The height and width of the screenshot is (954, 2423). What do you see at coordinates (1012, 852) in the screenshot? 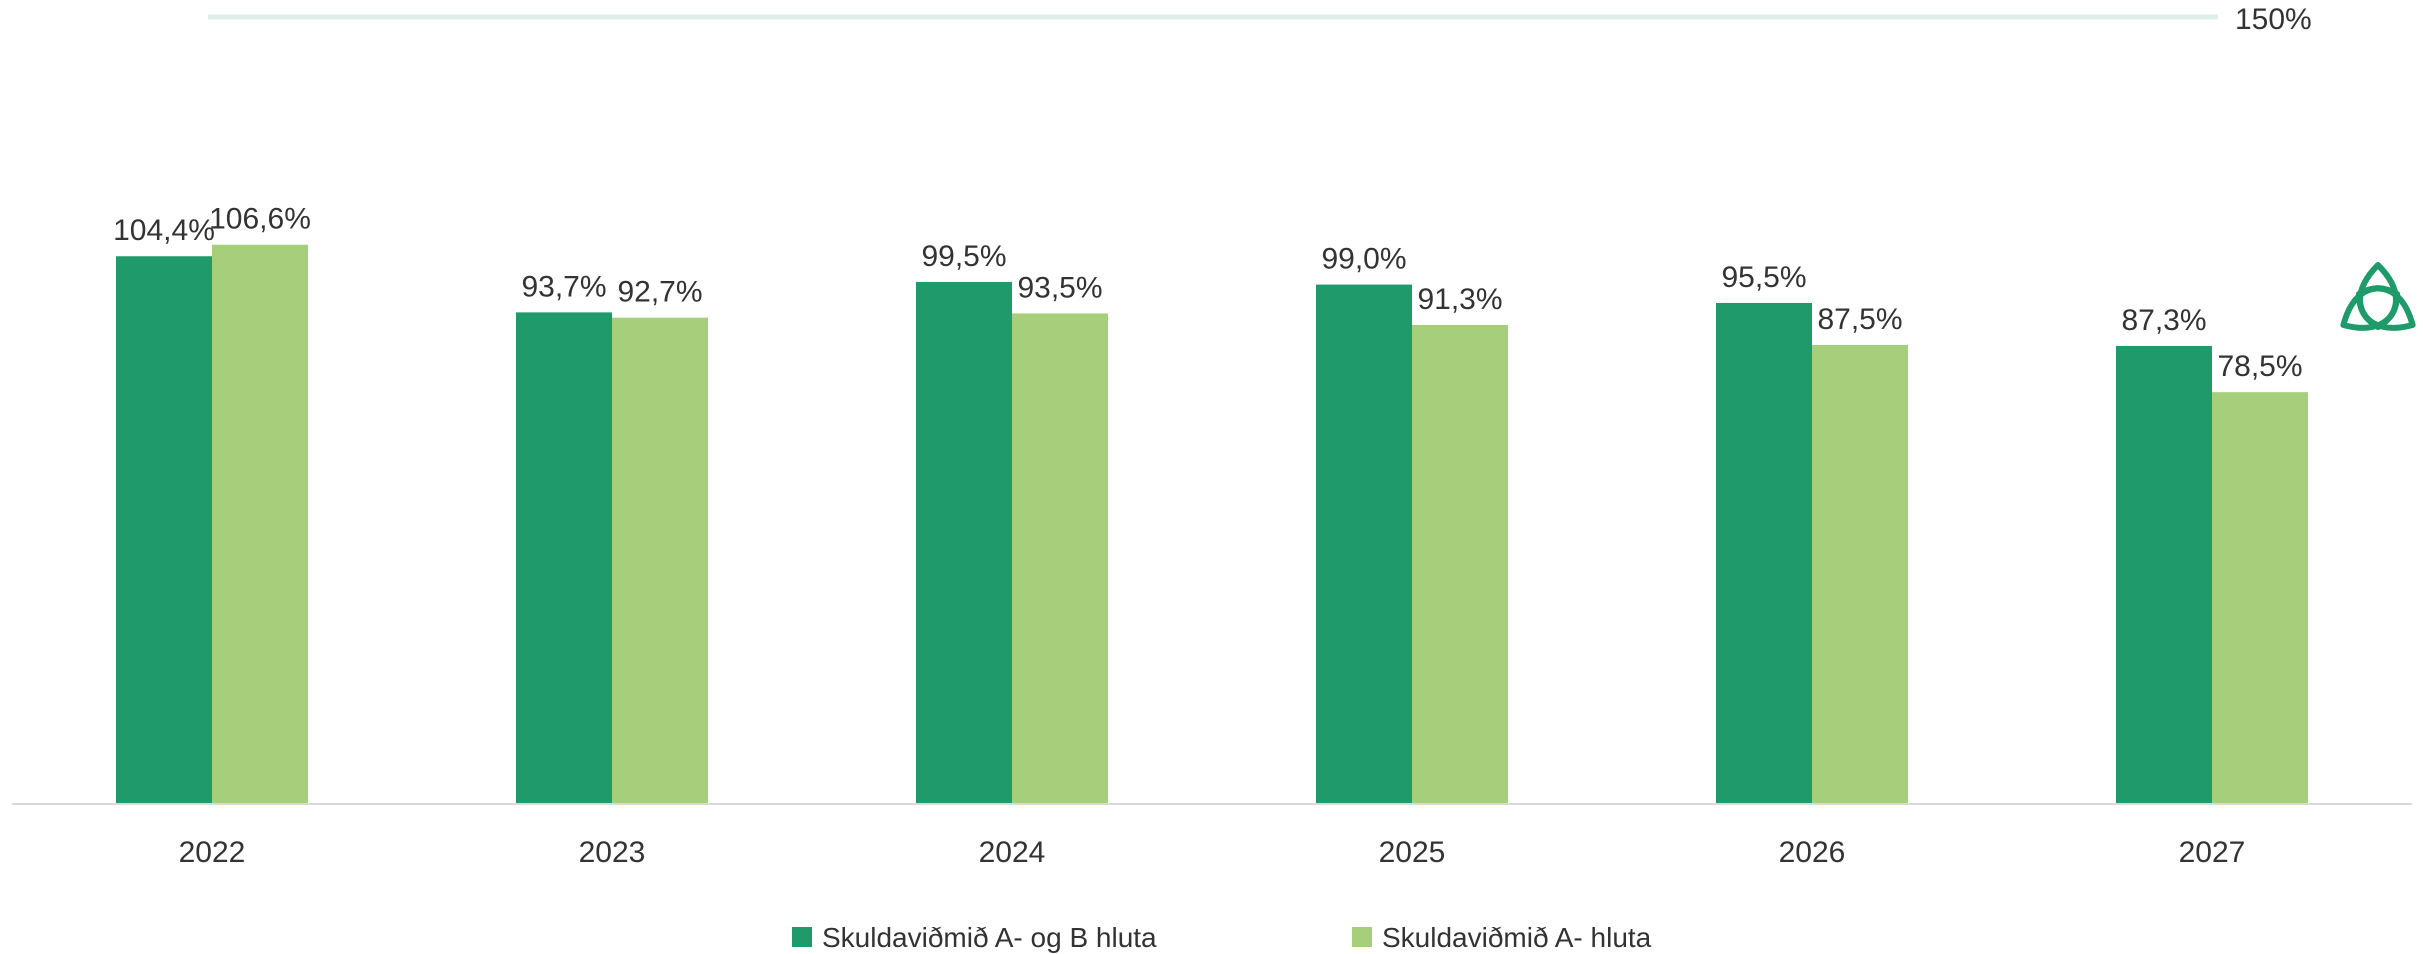
I see `x-tick-label-2024: 2024` at bounding box center [1012, 852].